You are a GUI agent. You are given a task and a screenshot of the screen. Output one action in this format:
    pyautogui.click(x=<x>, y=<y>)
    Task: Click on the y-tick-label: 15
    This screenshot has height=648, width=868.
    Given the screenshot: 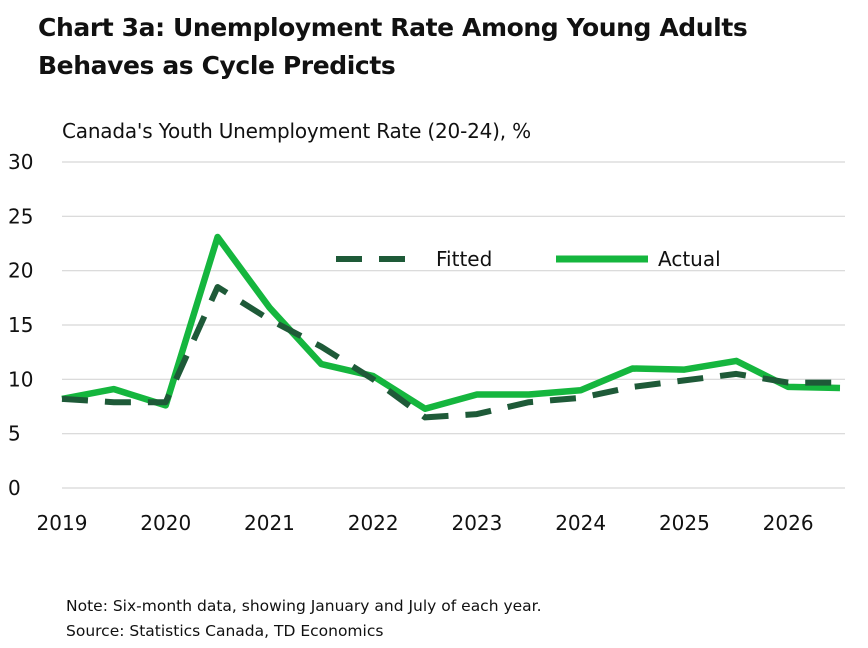 What is the action you would take?
    pyautogui.click(x=20, y=325)
    